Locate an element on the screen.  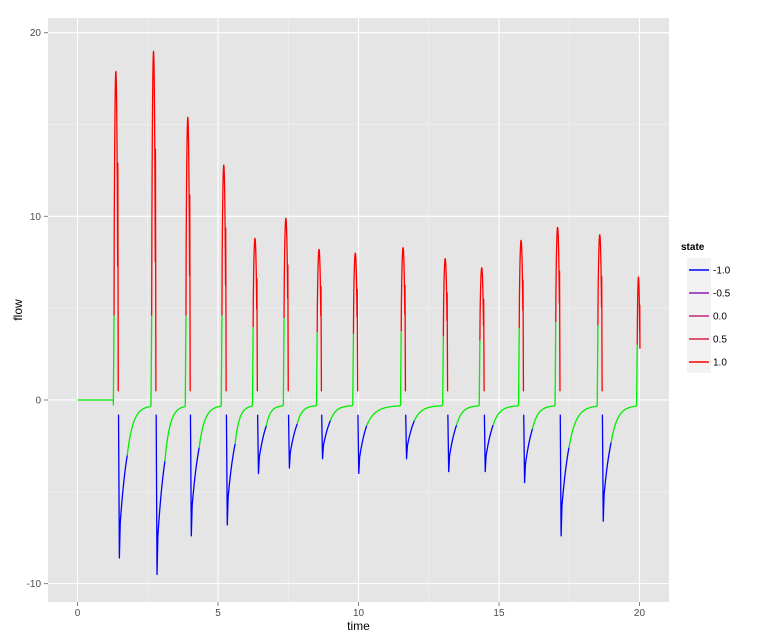
y-axis-title: flow is located at coordinates (18, 310).